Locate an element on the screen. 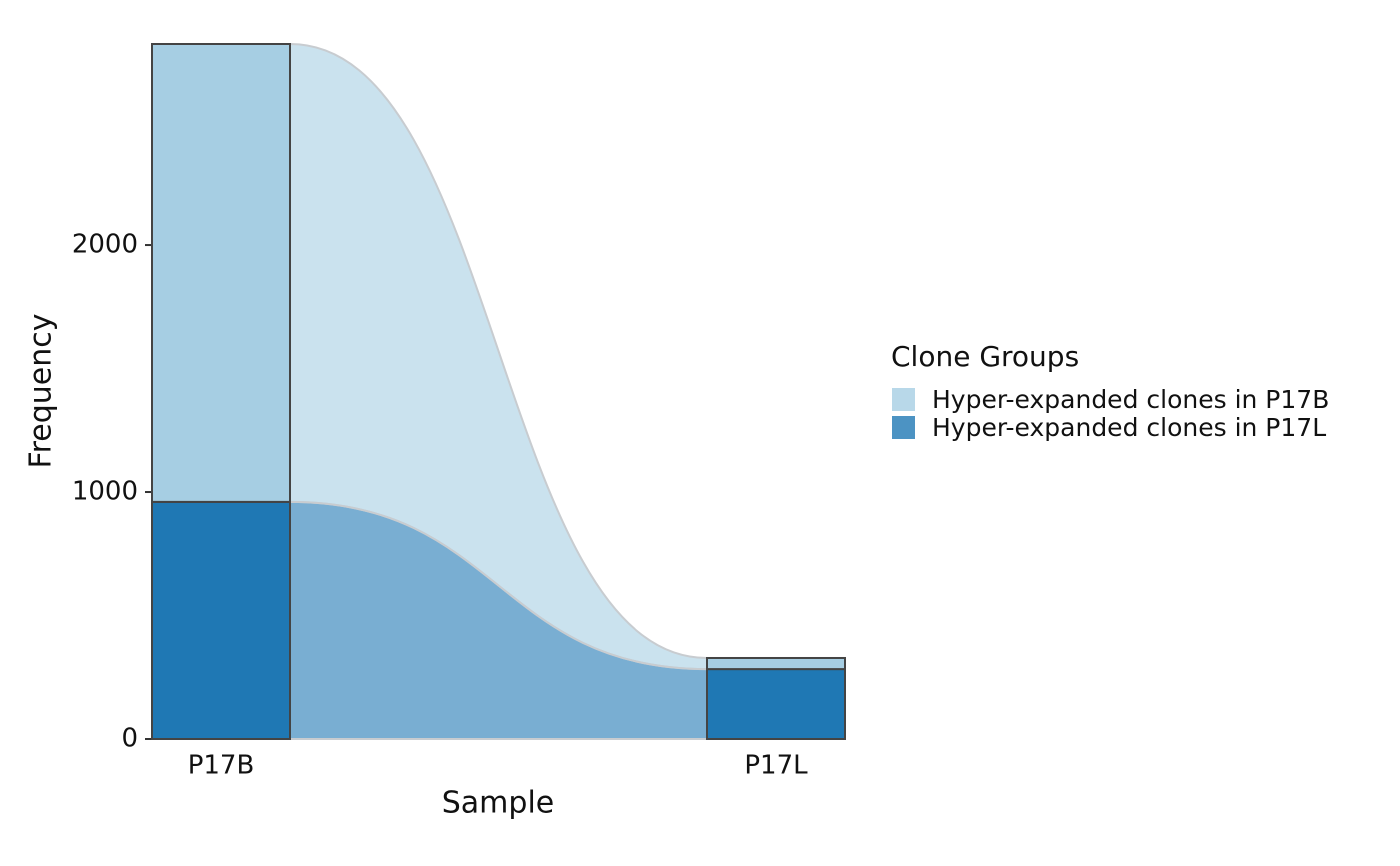  x-tick-label: P17B is located at coordinates (221, 766).